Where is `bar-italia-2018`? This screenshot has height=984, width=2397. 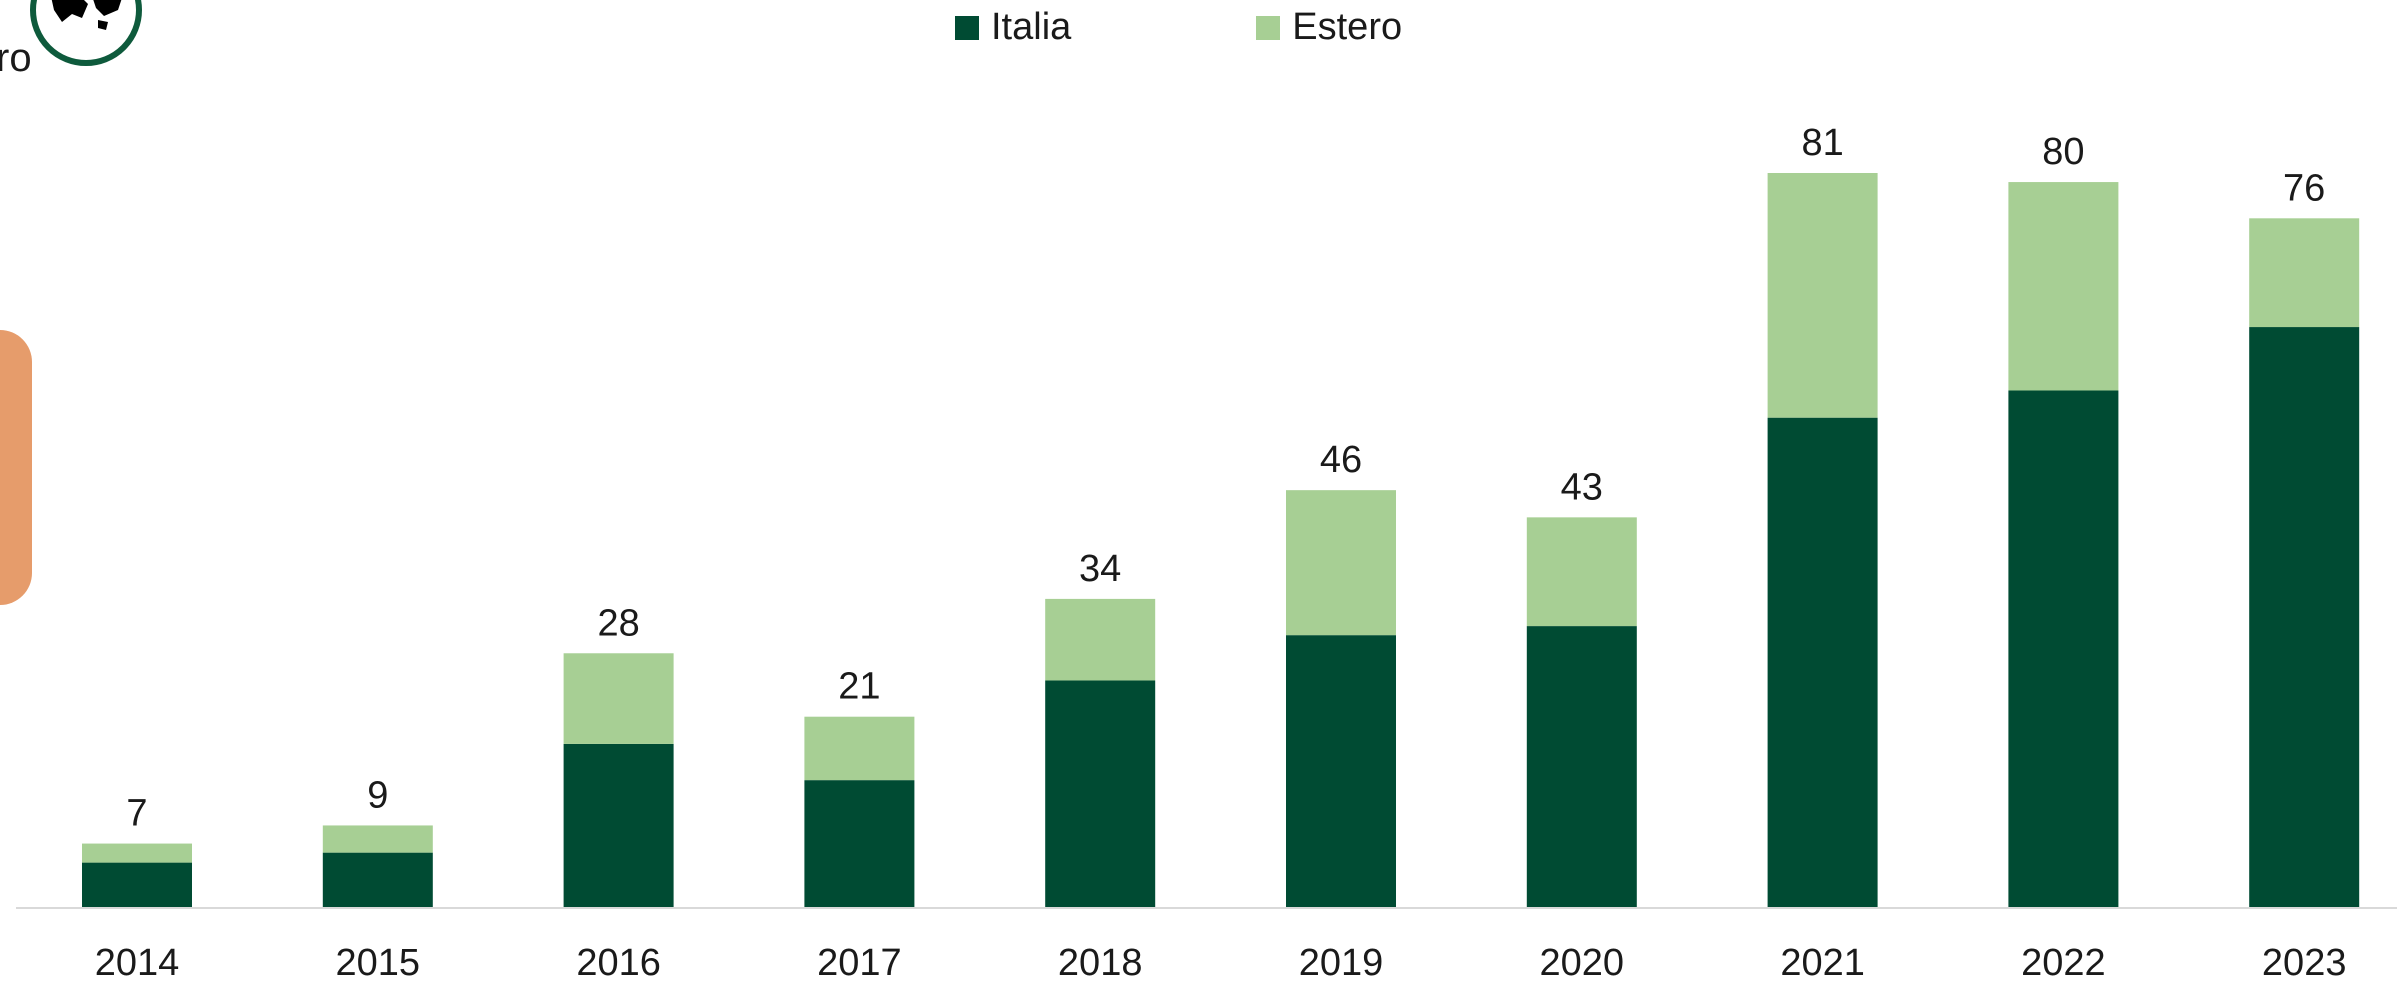
bar-italia-2018 is located at coordinates (1100, 793).